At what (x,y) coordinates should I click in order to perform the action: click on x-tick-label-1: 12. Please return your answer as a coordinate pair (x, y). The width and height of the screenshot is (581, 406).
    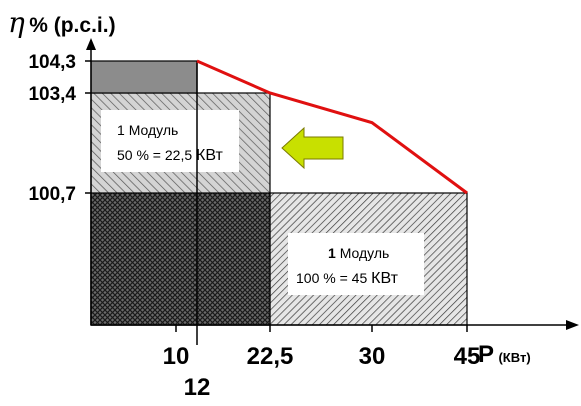
    Looking at the image, I should click on (197, 387).